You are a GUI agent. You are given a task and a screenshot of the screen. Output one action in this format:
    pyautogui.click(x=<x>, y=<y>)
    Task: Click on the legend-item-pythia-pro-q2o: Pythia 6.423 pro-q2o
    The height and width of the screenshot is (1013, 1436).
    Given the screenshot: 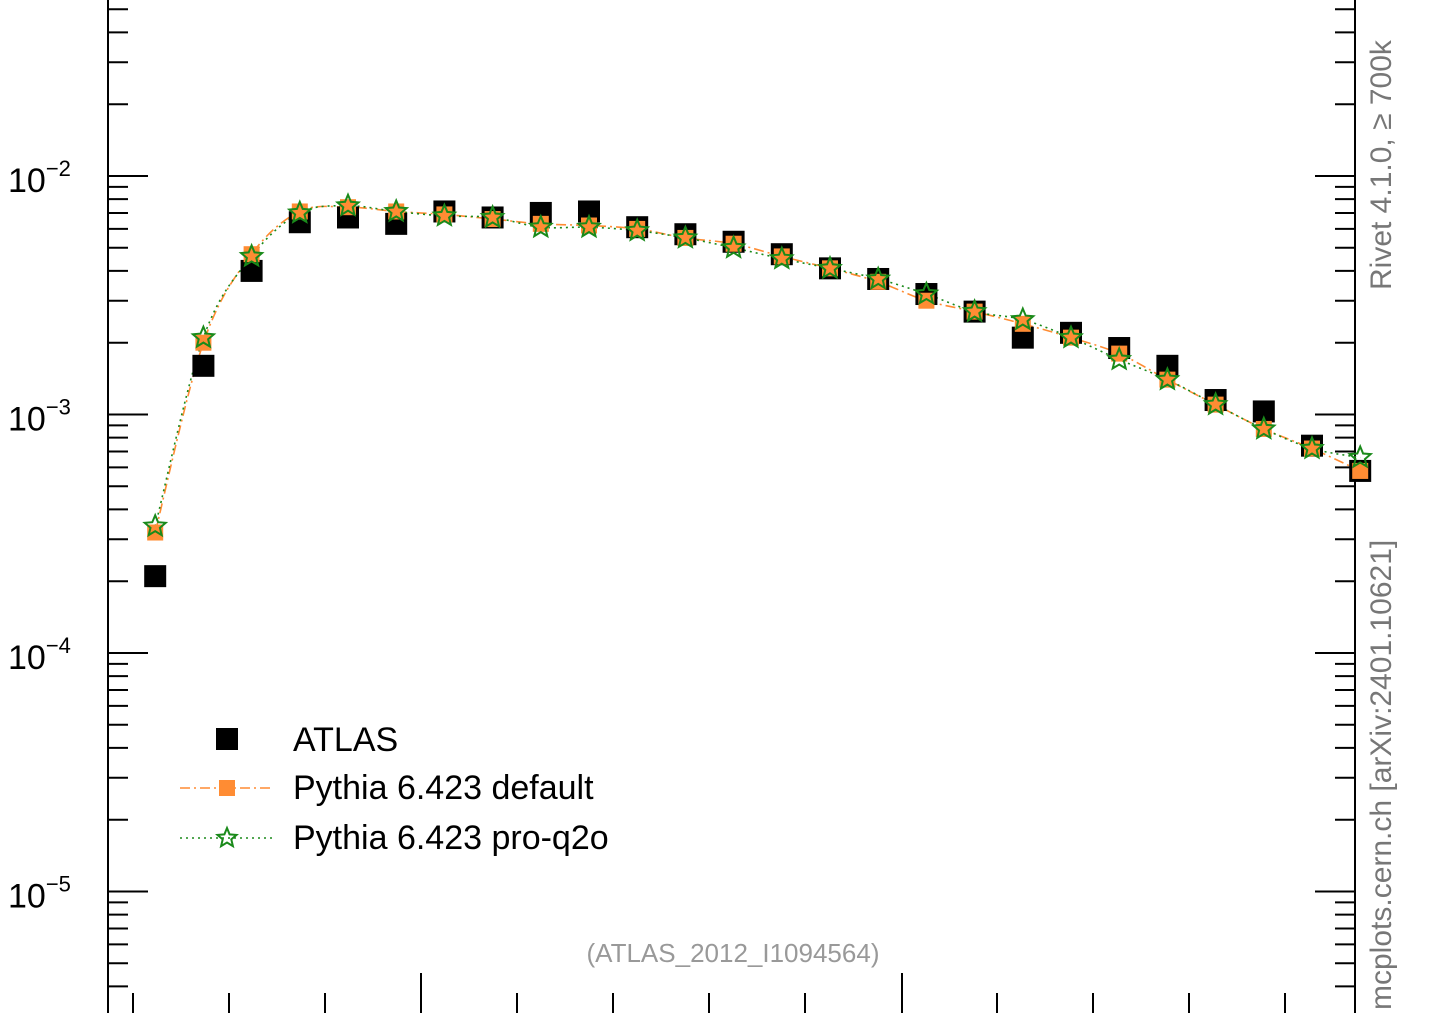 What is the action you would take?
    pyautogui.click(x=394, y=838)
    